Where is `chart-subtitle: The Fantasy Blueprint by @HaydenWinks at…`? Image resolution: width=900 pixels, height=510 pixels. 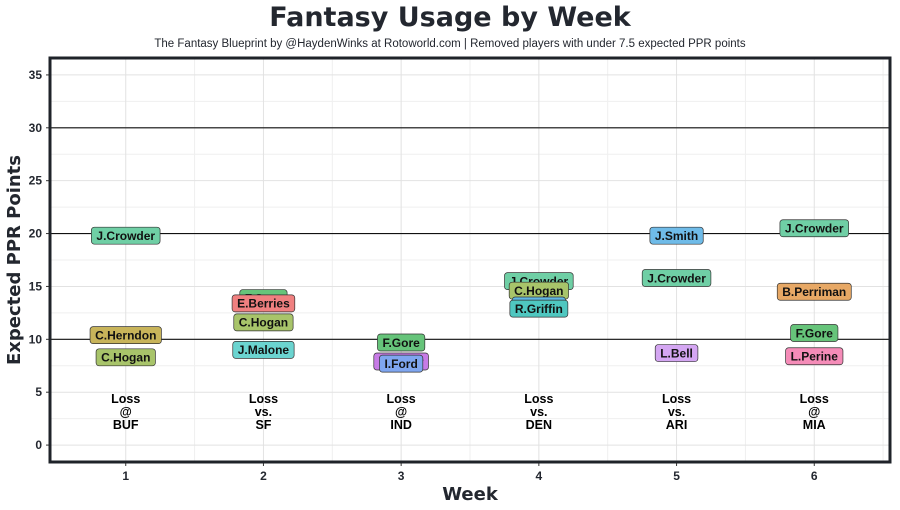 chart-subtitle: The Fantasy Blueprint by @HaydenWinks at… is located at coordinates (450, 44).